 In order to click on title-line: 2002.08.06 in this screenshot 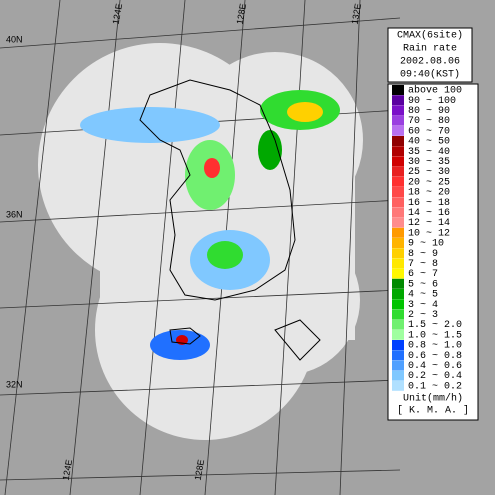, I will do `click(430, 62)`.